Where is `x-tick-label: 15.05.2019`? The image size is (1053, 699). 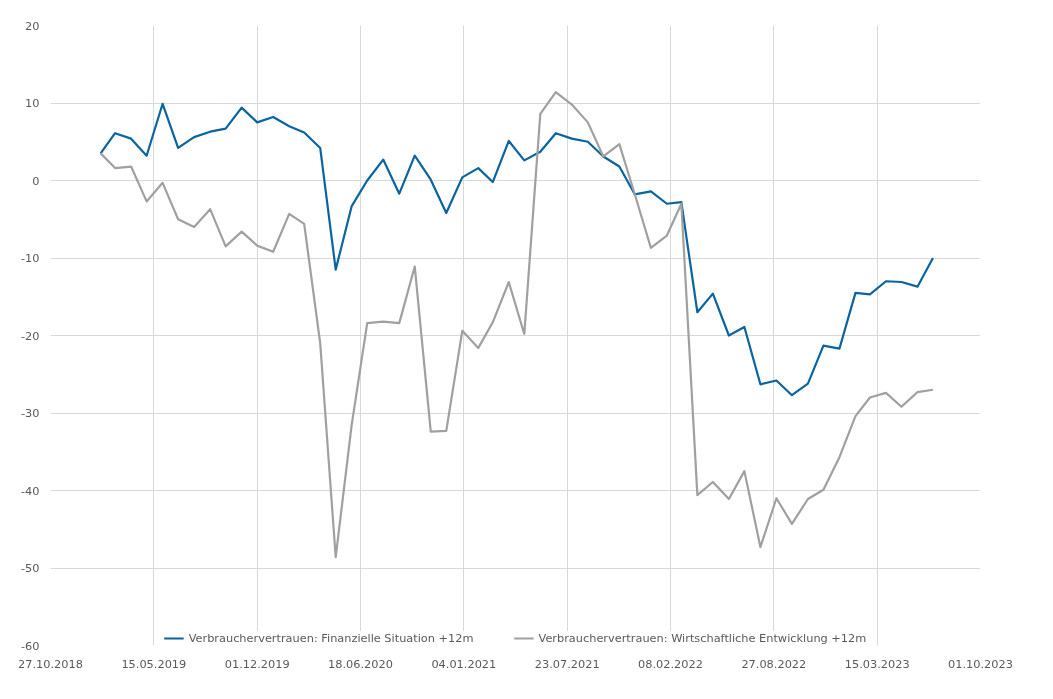
x-tick-label: 15.05.2019 is located at coordinates (154, 663).